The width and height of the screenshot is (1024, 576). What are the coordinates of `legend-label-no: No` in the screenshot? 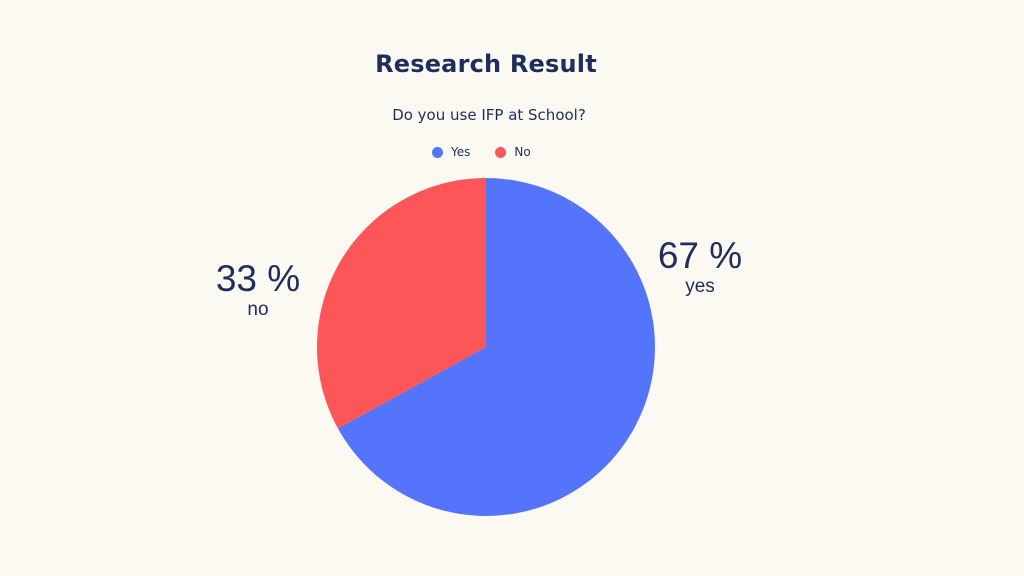 It's located at (522, 152).